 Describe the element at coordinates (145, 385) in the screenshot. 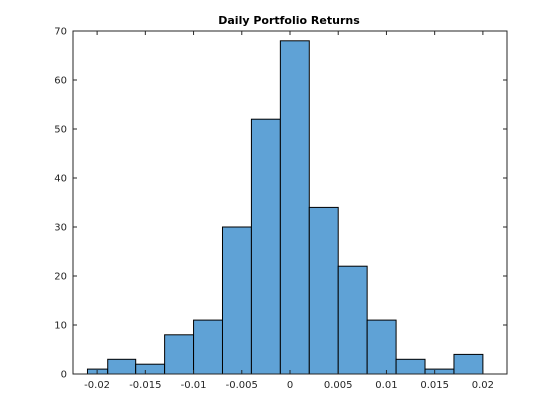

I see `x-tick-label: -0.015` at that location.